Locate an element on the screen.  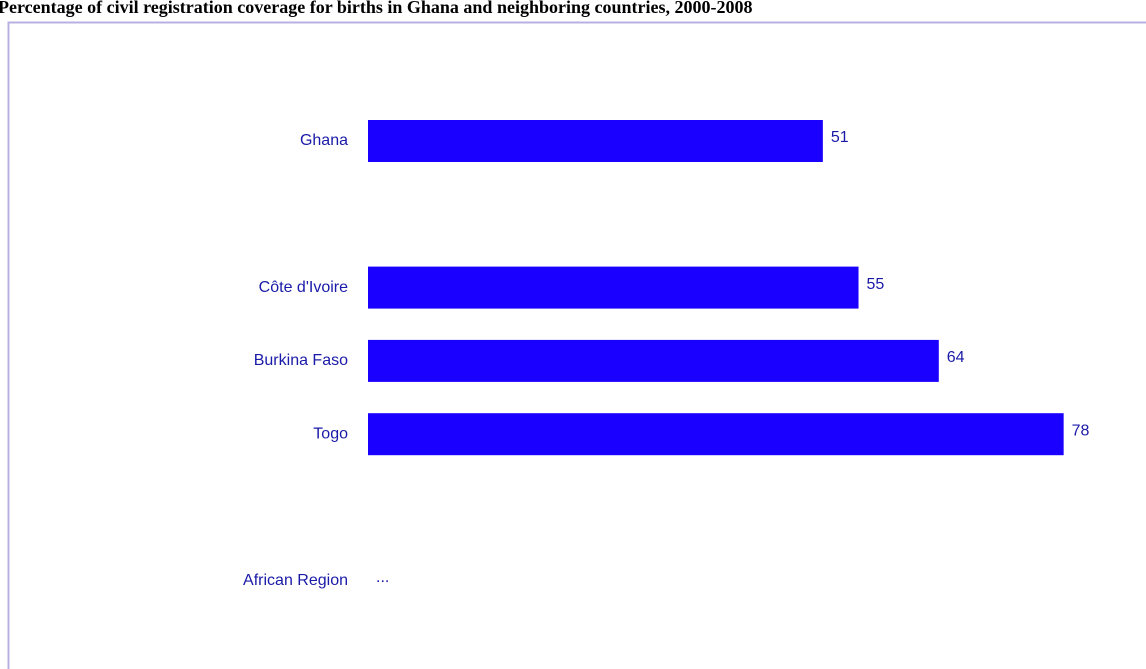
category-label: African Region is located at coordinates (295, 580).